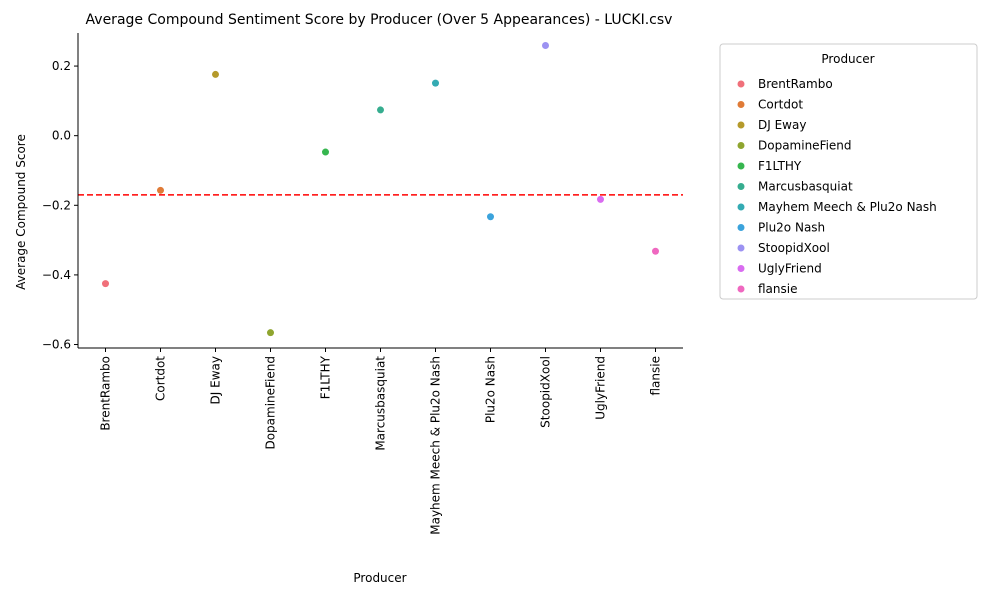 The width and height of the screenshot is (1000, 600). What do you see at coordinates (21, 212) in the screenshot?
I see `y-axis-label: Average Compound Score` at bounding box center [21, 212].